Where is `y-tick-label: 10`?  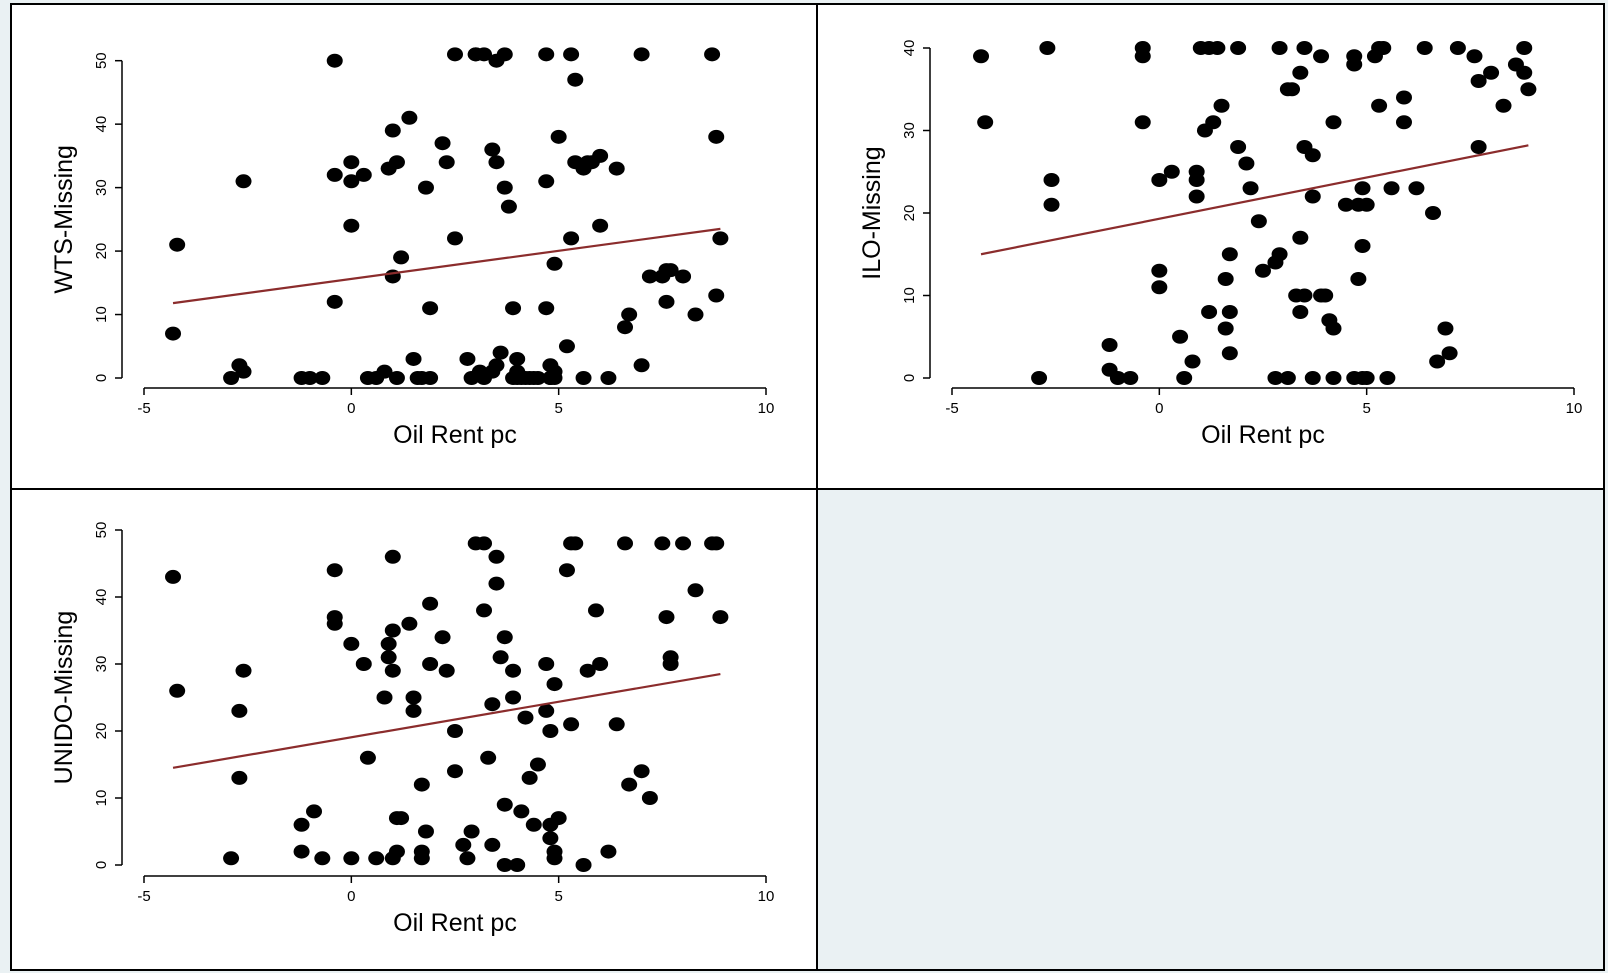
y-tick-label: 10 is located at coordinates (101, 314).